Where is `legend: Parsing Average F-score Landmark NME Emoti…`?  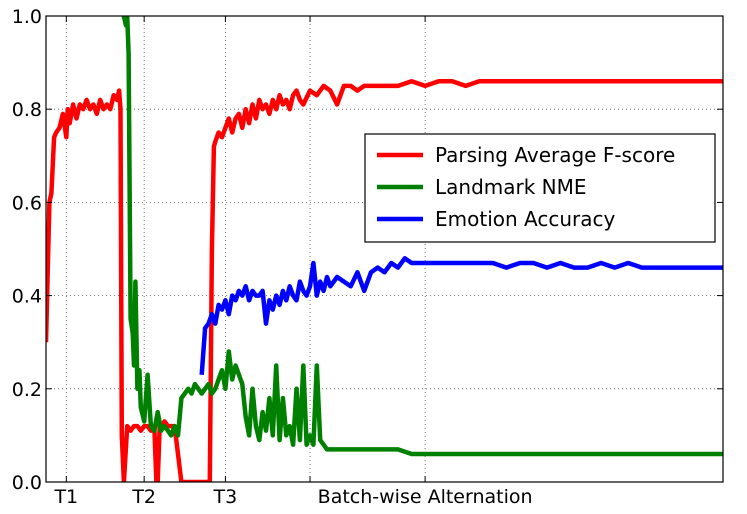 legend: Parsing Average F-score Landmark NME Emoti… is located at coordinates (540, 188).